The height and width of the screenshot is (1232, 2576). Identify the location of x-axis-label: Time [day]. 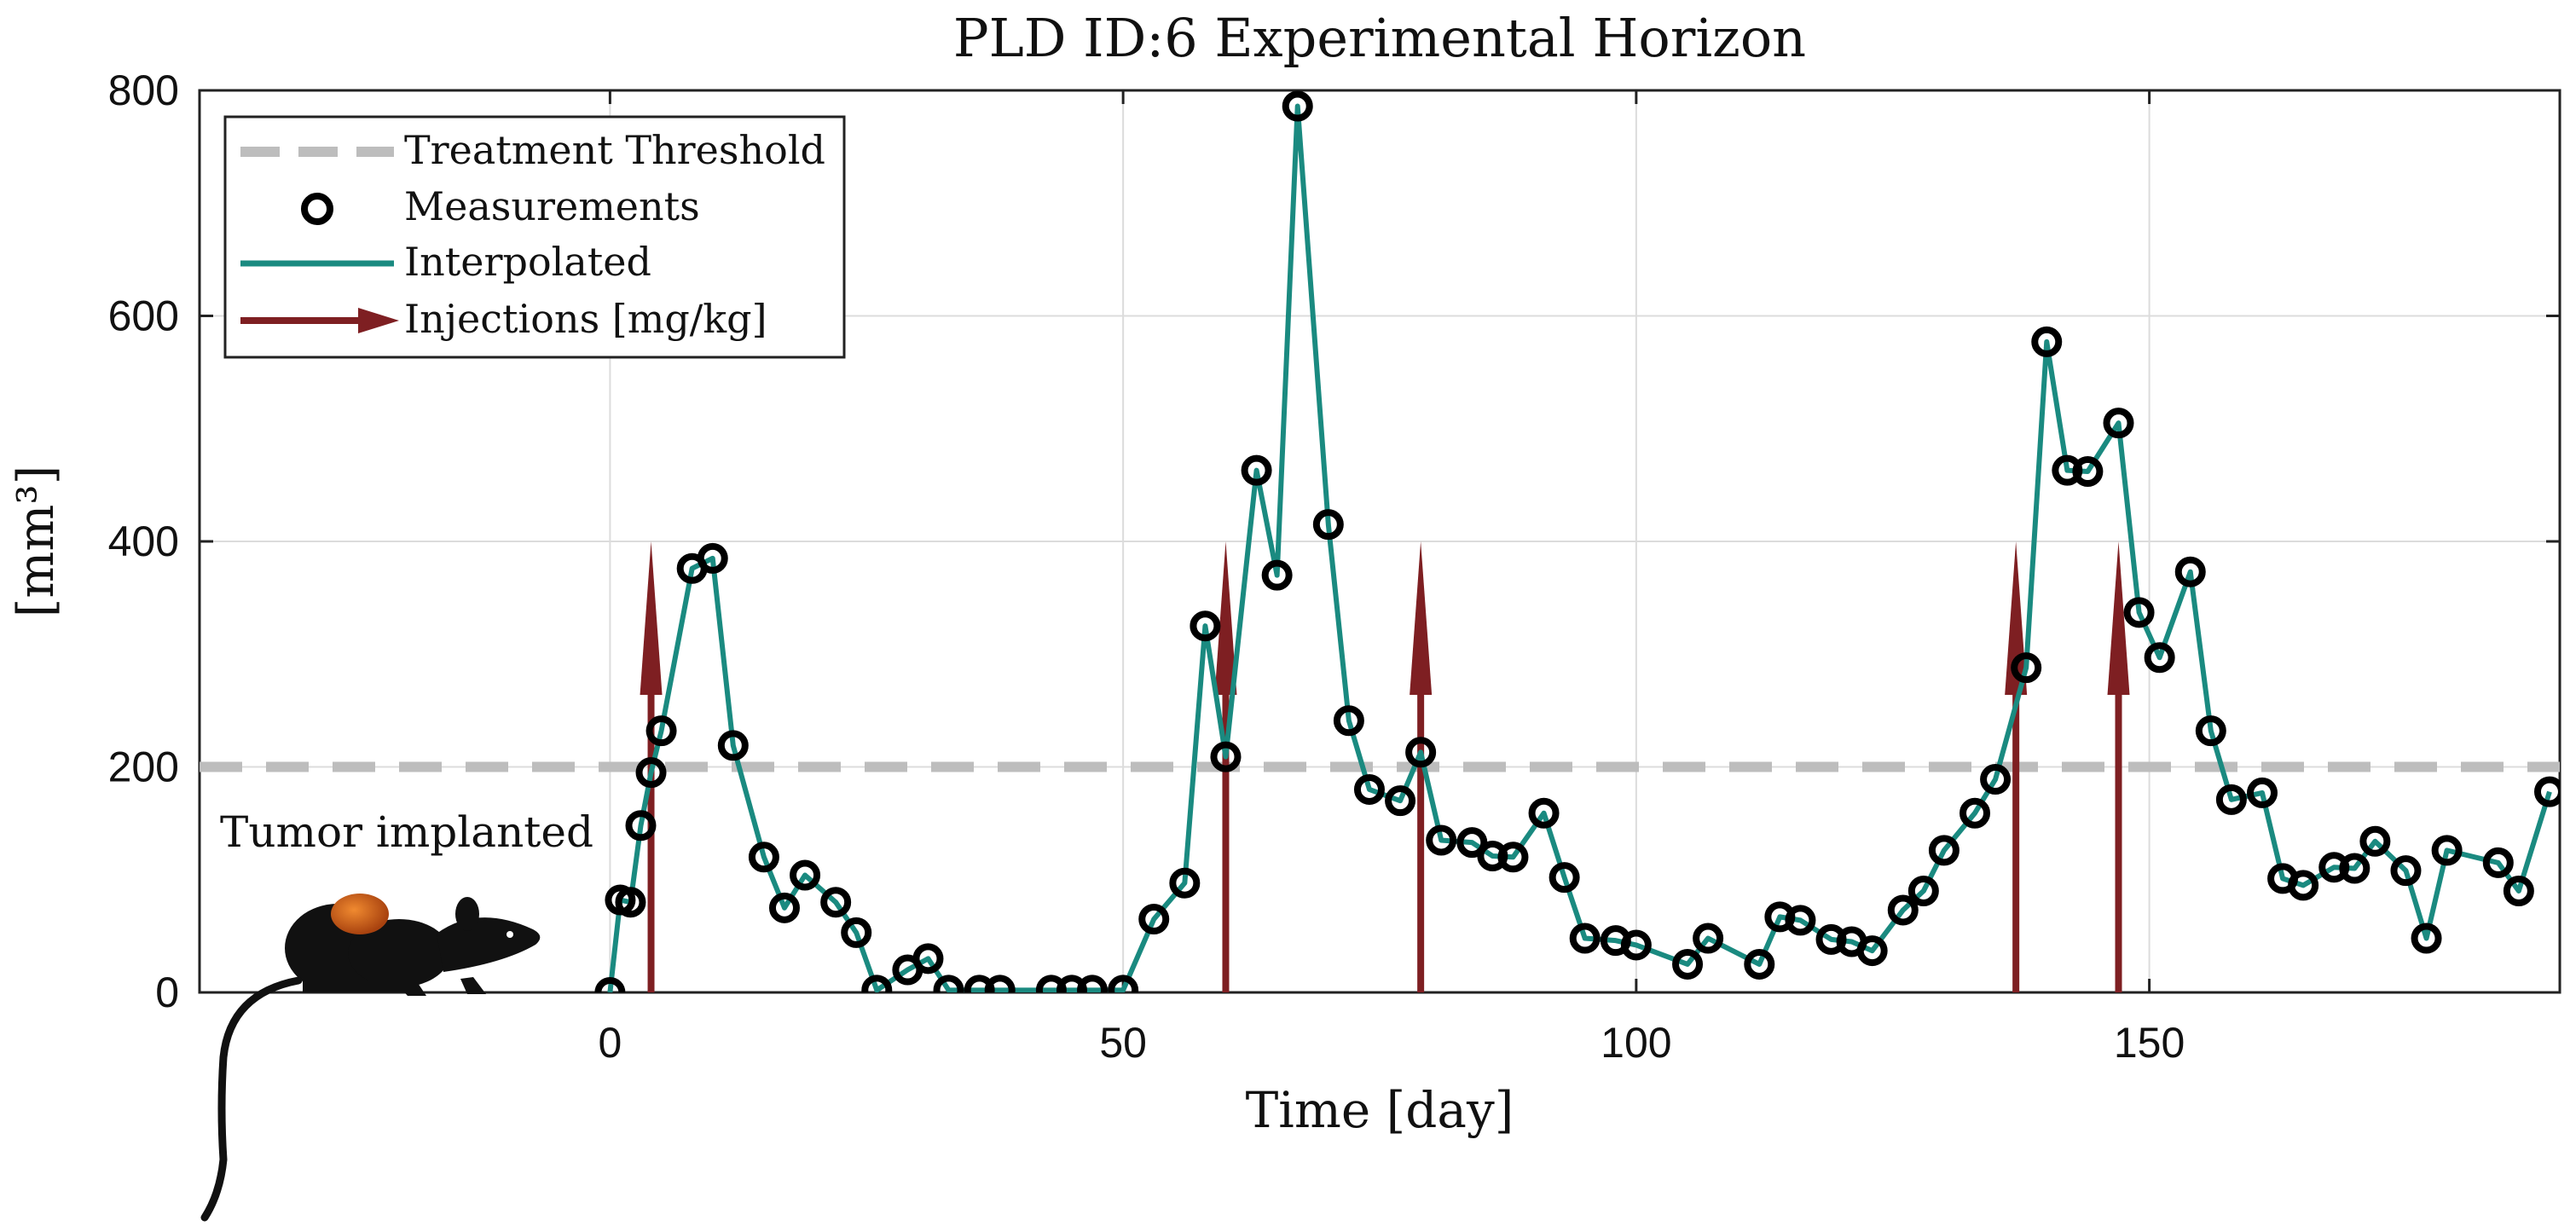
(1380, 1110).